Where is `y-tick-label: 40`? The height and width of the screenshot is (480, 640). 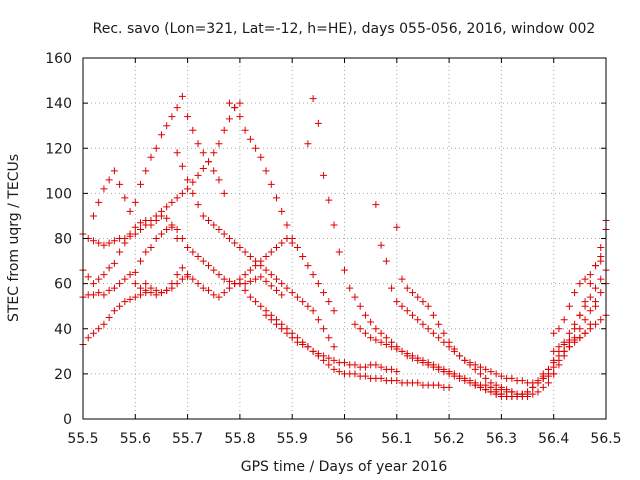
y-tick-label: 40 is located at coordinates (63, 330).